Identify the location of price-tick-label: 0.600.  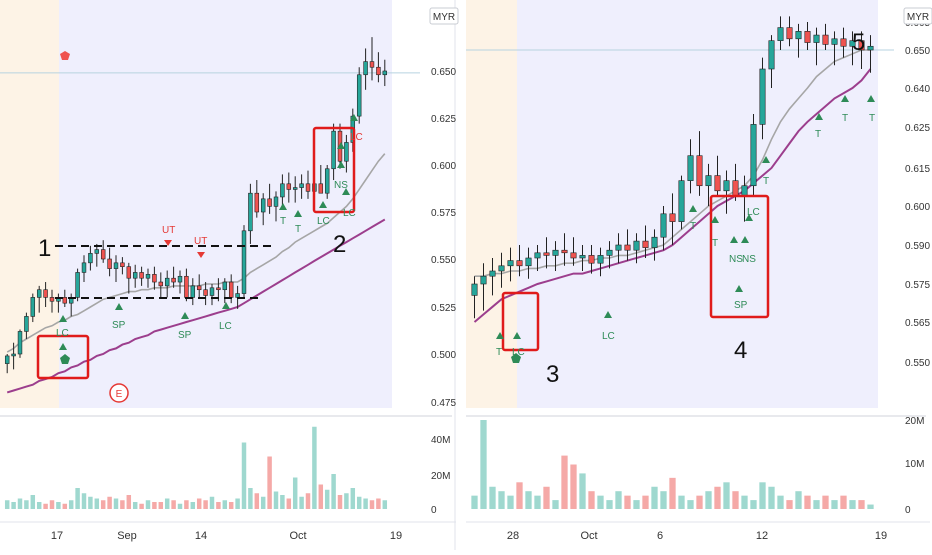
(917, 207).